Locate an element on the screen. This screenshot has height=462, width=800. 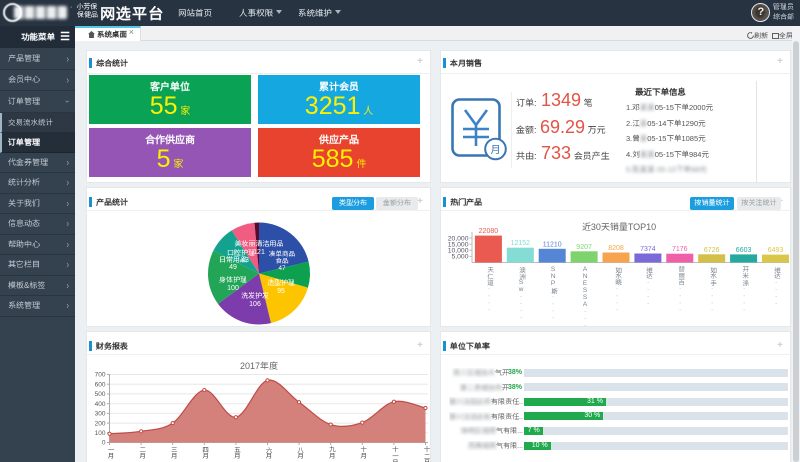
svg-text: 9207 is located at coordinates (584, 247).